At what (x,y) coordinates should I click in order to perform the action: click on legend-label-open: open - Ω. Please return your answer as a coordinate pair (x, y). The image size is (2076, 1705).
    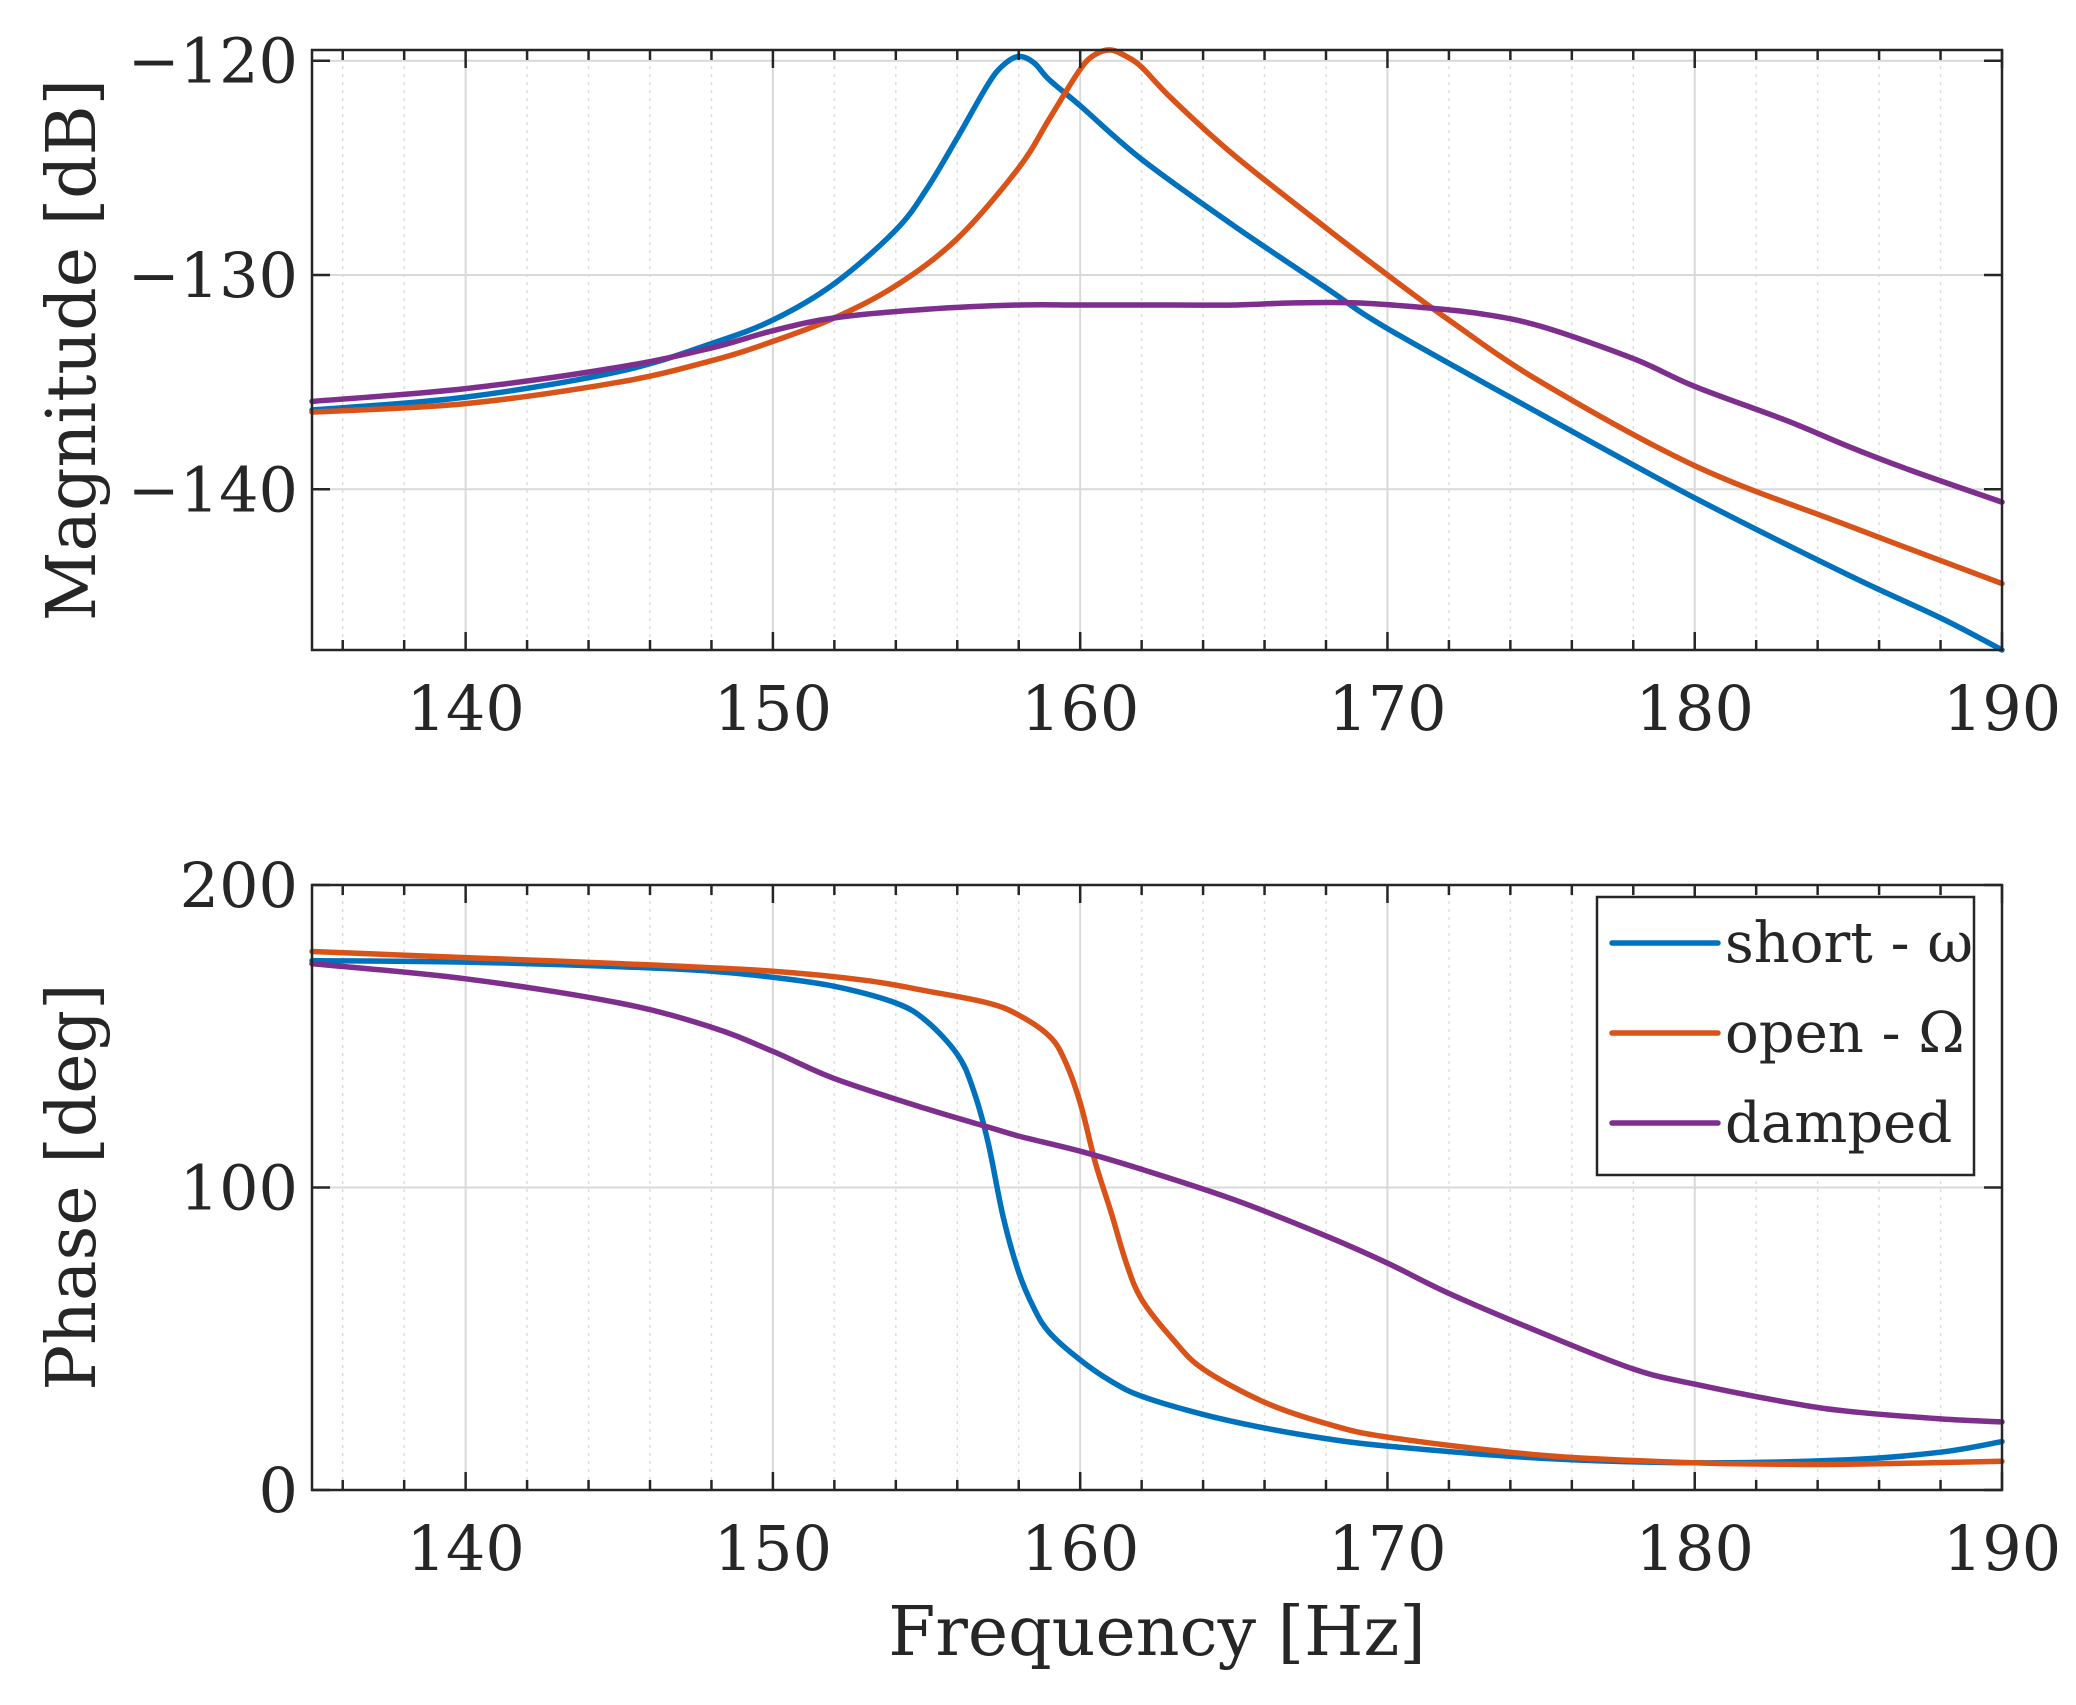
    Looking at the image, I should click on (1845, 1033).